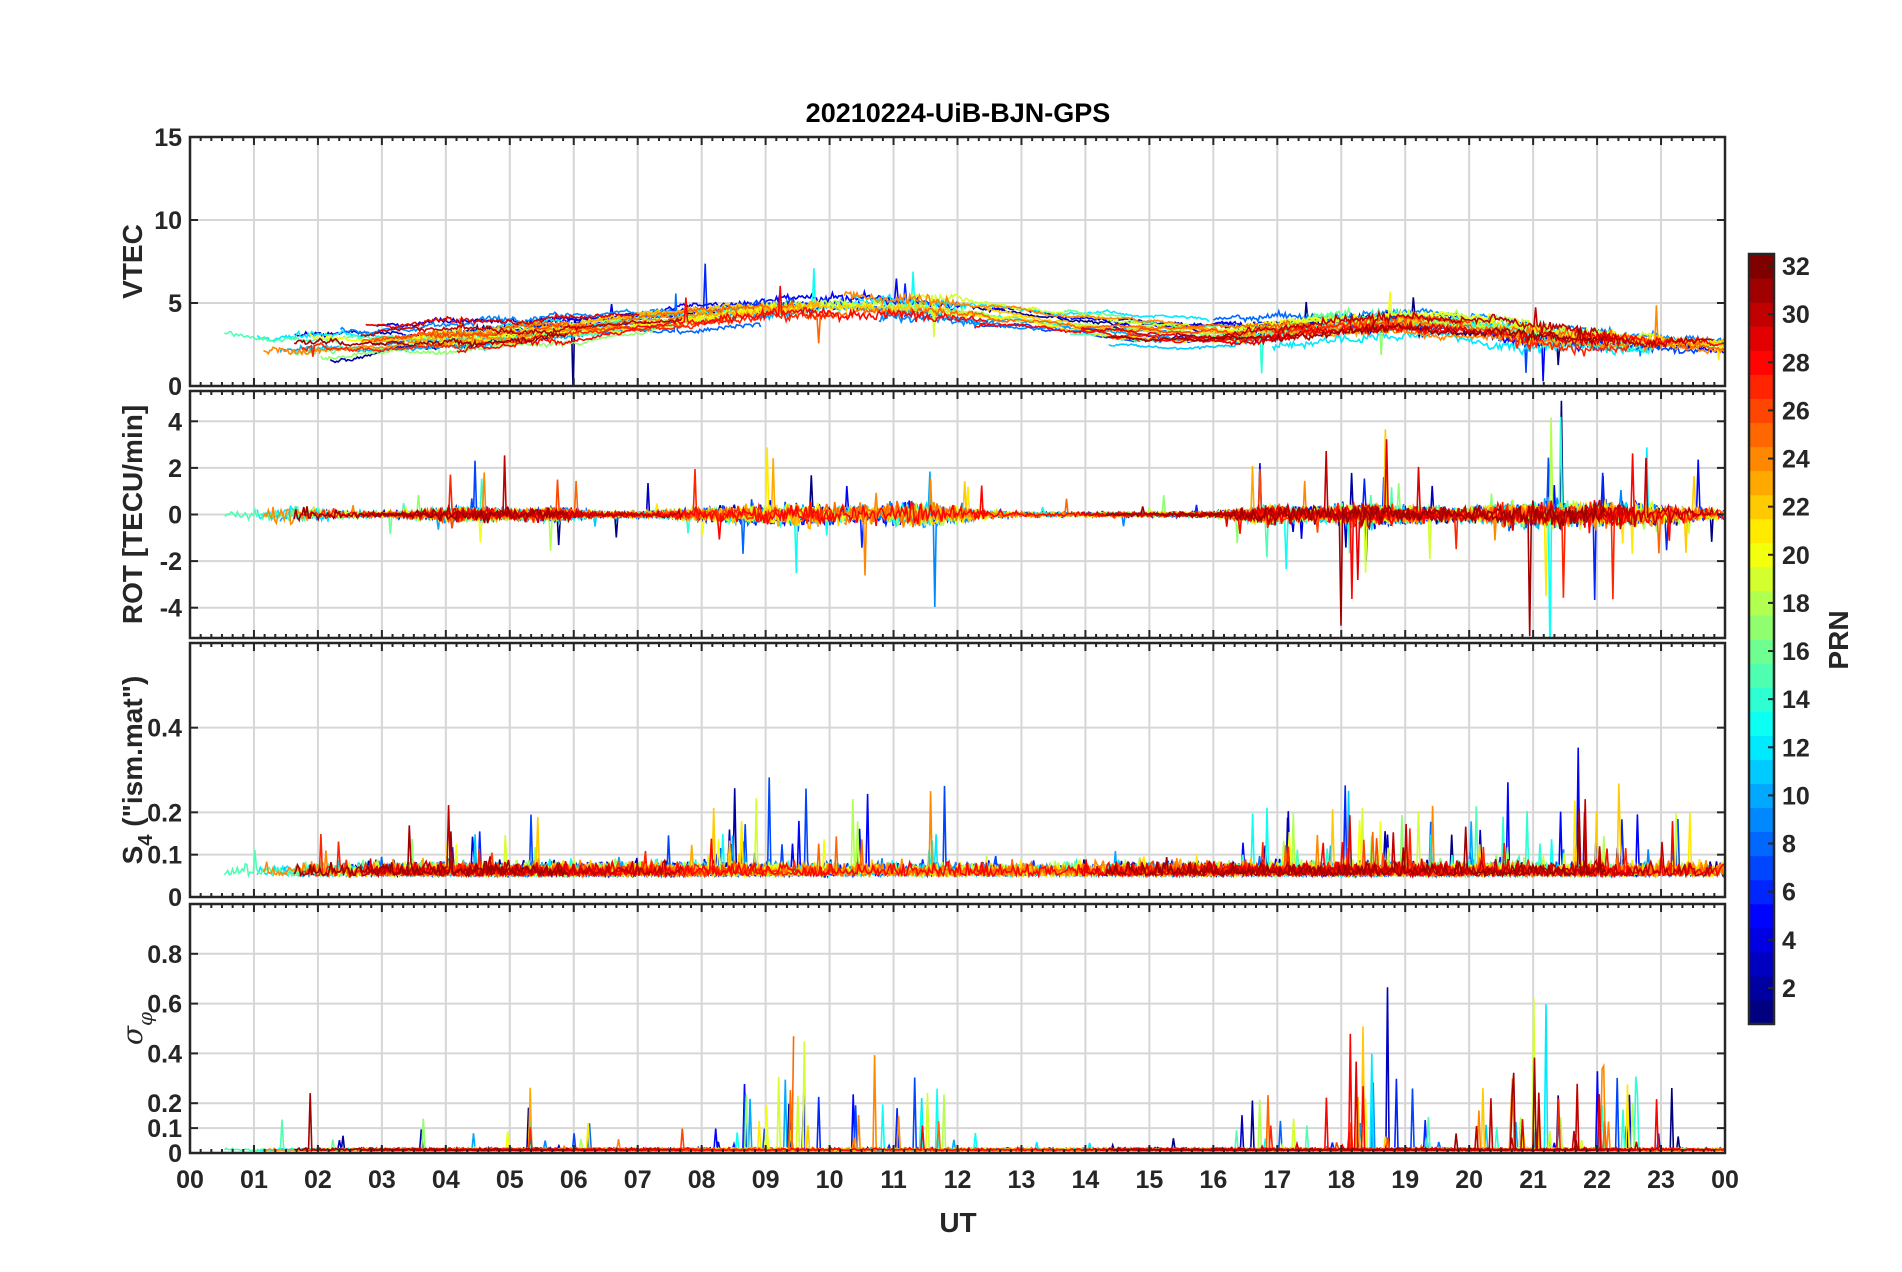  Describe the element at coordinates (574, 1180) in the screenshot. I see `x-tick-label: 06` at that location.